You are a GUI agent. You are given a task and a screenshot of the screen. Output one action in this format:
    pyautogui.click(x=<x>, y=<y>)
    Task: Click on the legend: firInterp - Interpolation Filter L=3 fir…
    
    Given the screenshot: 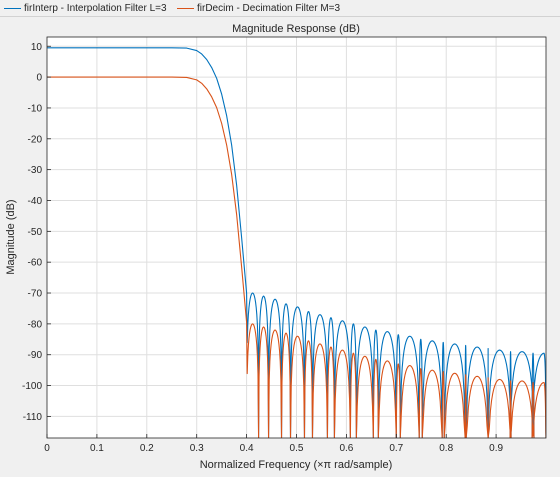 What is the action you would take?
    pyautogui.click(x=280, y=8)
    